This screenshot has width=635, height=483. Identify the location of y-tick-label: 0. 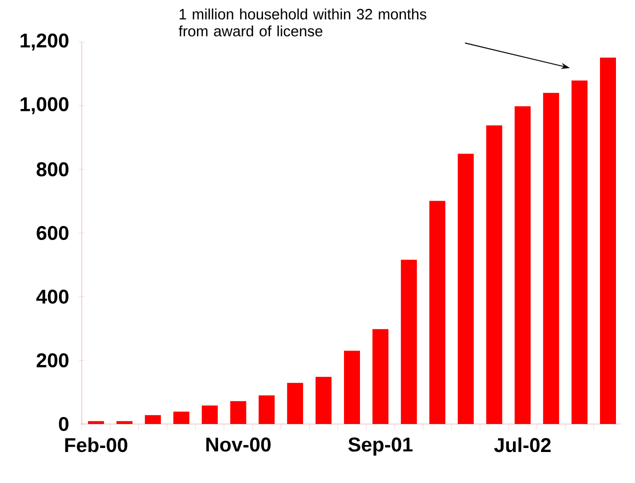
(63, 424).